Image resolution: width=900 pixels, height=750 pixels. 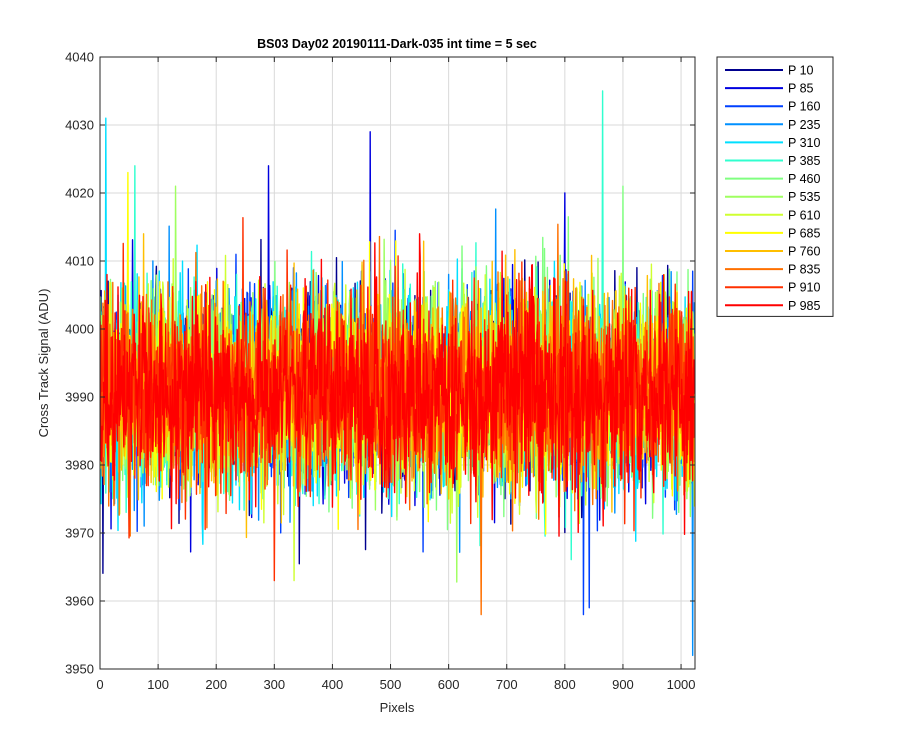 What do you see at coordinates (623, 684) in the screenshot?
I see `x-tick-label: 900` at bounding box center [623, 684].